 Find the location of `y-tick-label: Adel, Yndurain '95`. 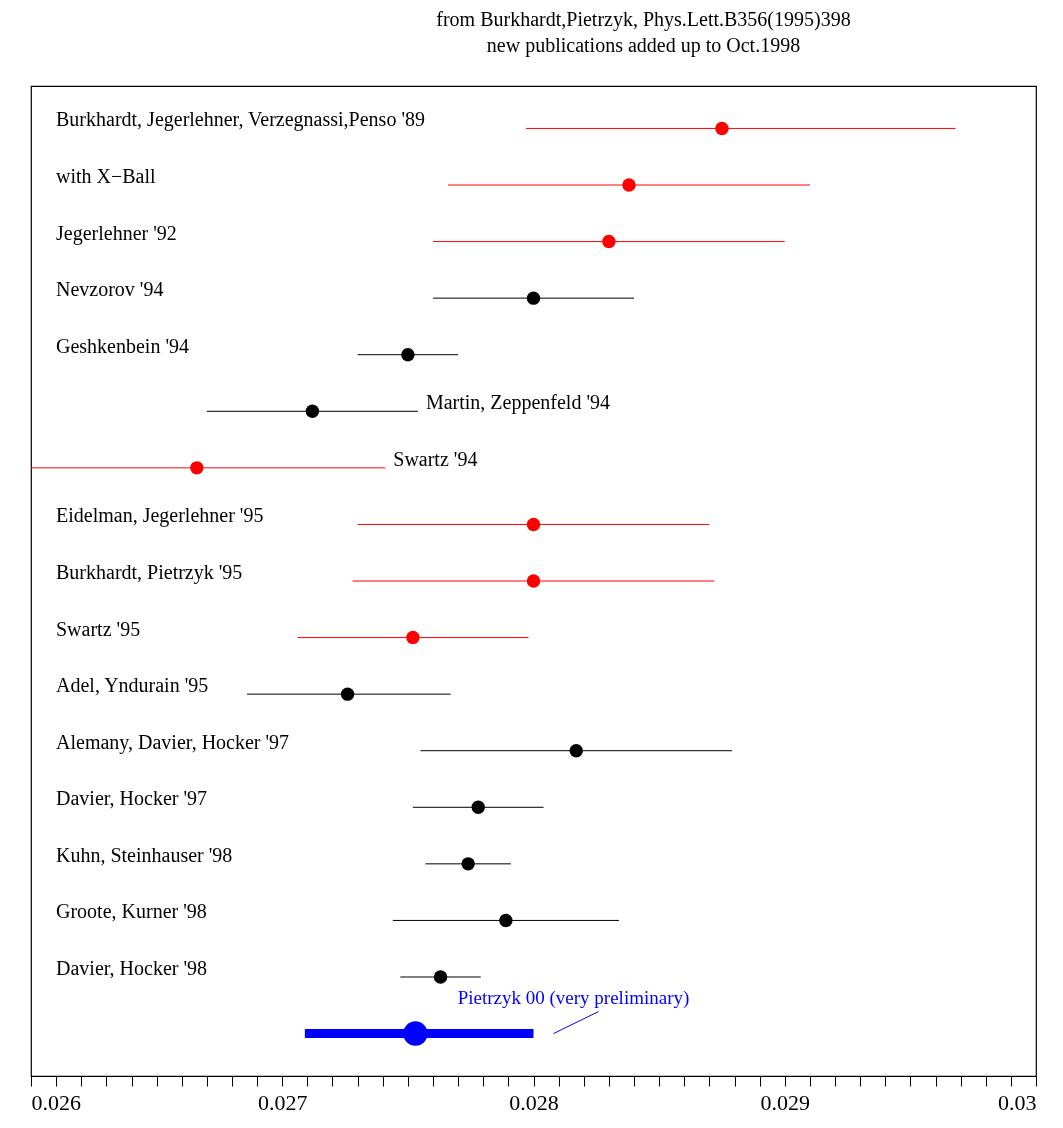

y-tick-label: Adel, Yndurain '95 is located at coordinates (132, 685).